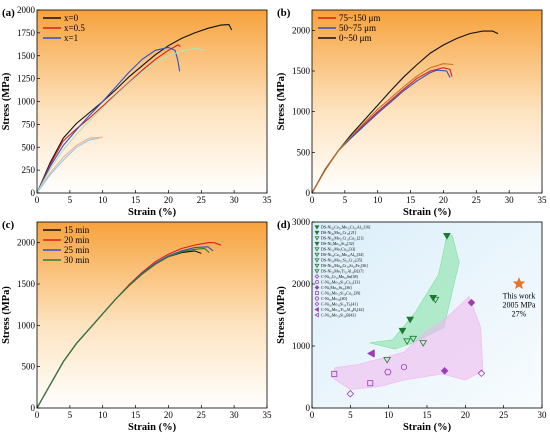 The image size is (550, 443). I want to click on legend-label: 0~50 μm, so click(355, 38).